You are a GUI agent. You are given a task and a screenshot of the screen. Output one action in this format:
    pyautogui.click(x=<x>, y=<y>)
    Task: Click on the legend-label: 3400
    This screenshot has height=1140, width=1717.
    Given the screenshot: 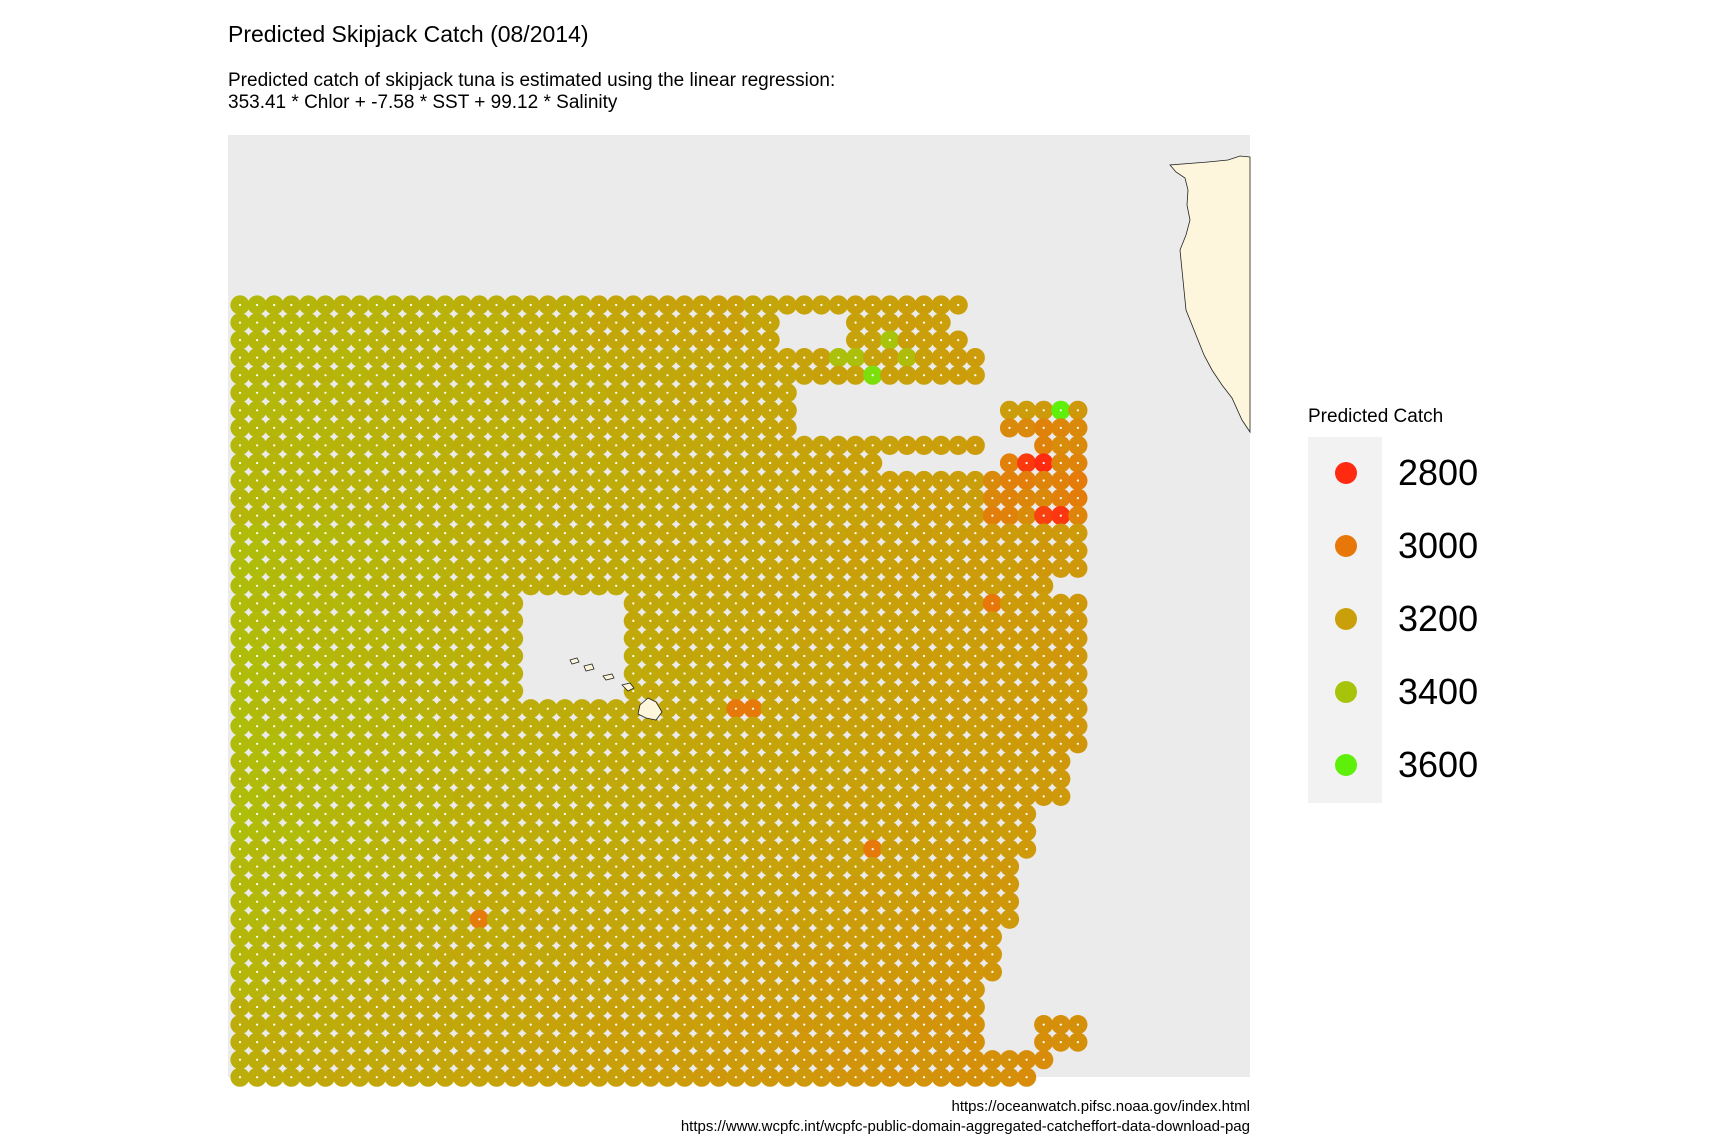 What is the action you would take?
    pyautogui.click(x=1438, y=691)
    